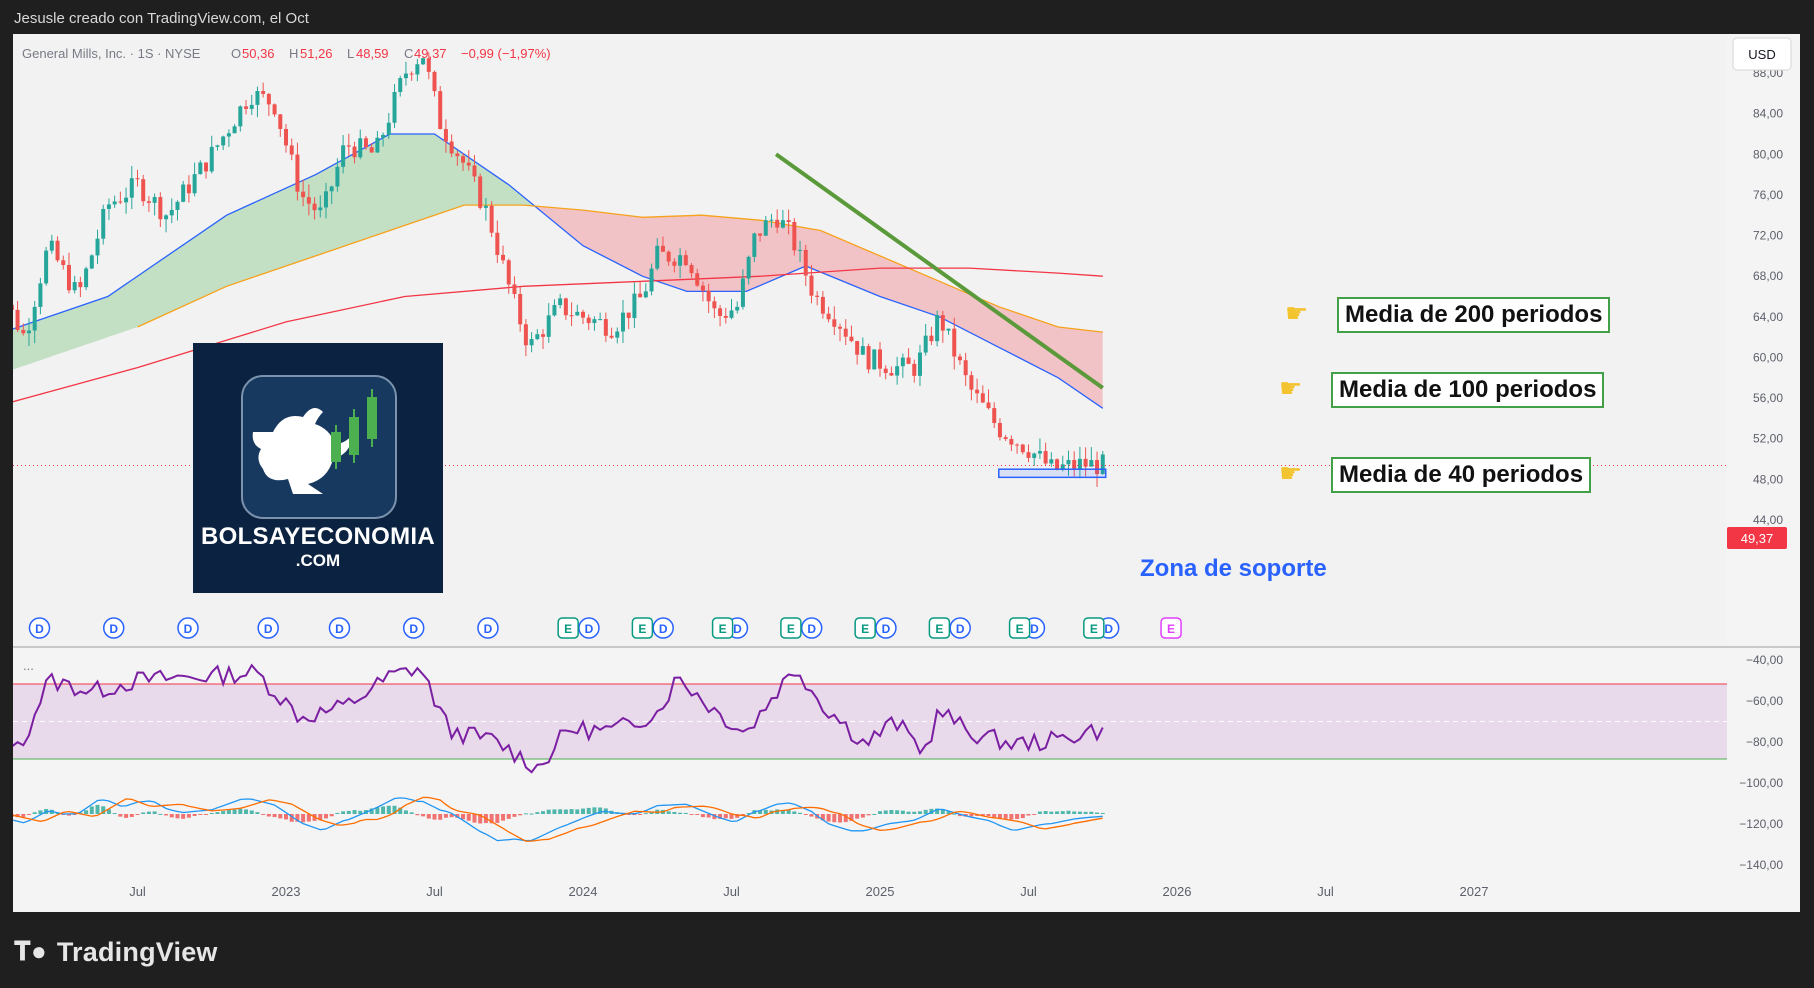  What do you see at coordinates (1768, 520) in the screenshot?
I see `price-axis-label: 44,00` at bounding box center [1768, 520].